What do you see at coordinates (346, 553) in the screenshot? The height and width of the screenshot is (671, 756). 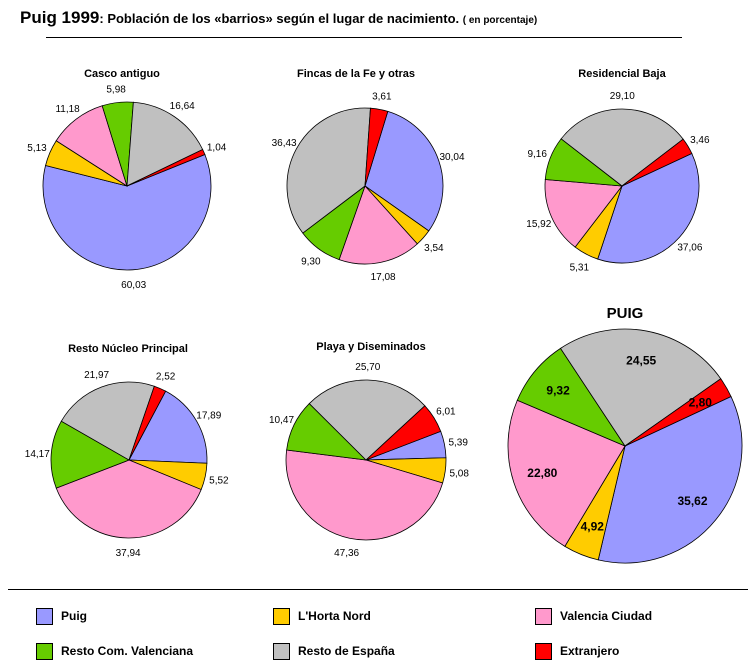 I see `data-label: 47,36` at bounding box center [346, 553].